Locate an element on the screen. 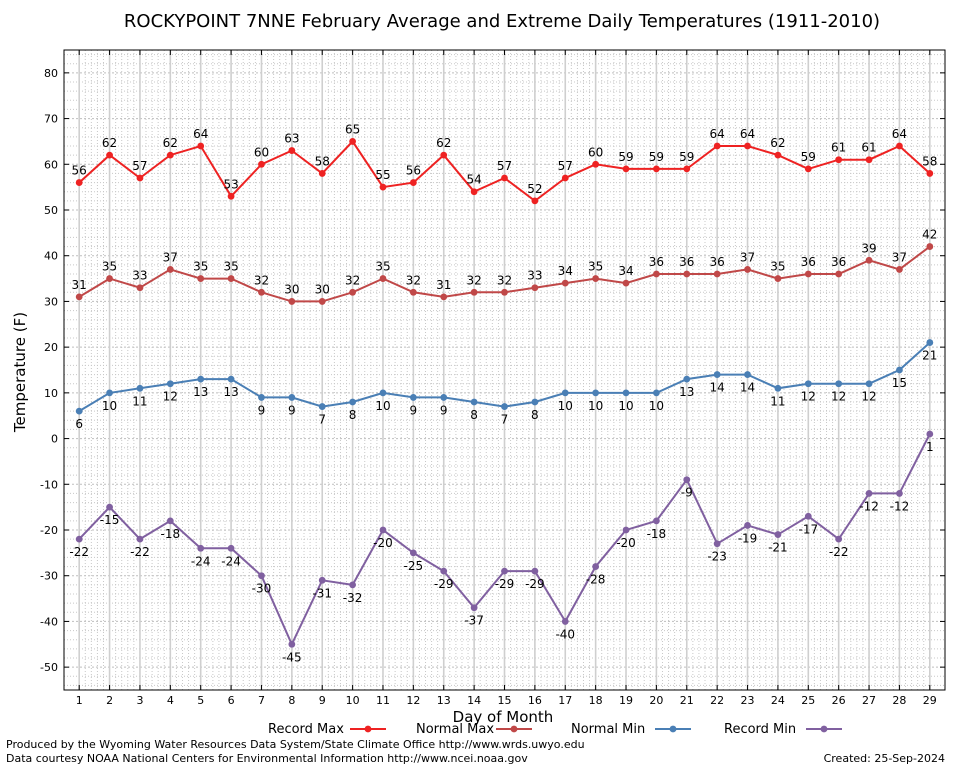 This screenshot has width=954, height=768. x-tick-label: 1 is located at coordinates (79, 700).